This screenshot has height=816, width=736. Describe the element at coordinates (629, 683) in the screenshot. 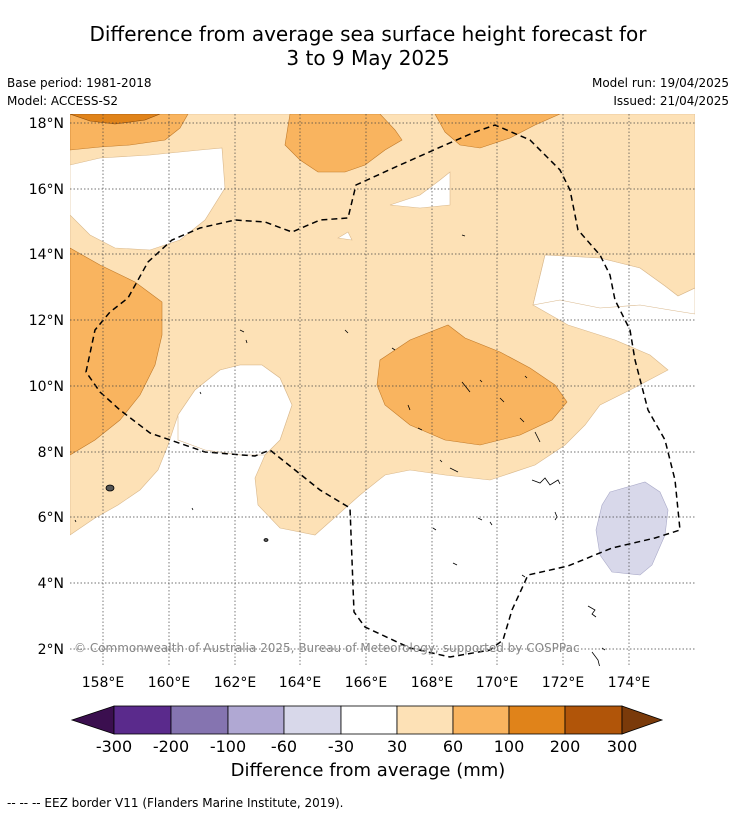

I see `lon-label: 174°E` at that location.